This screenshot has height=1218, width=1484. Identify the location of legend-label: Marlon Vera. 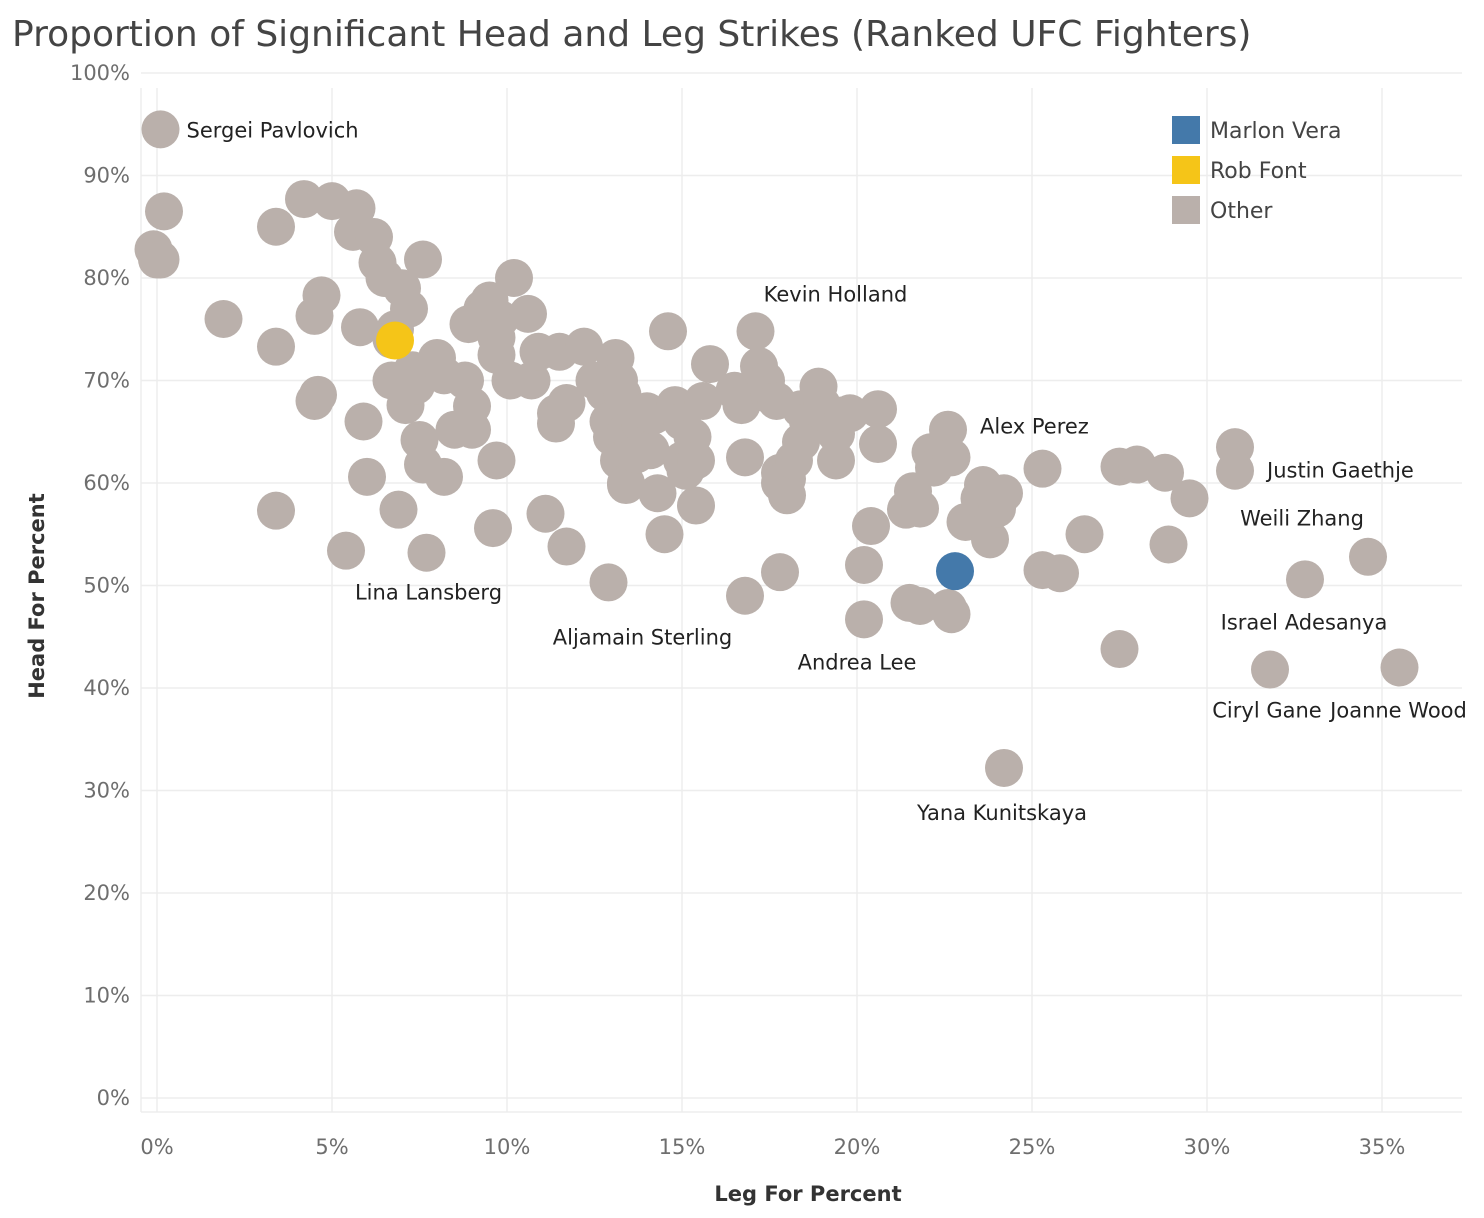
(1275, 131).